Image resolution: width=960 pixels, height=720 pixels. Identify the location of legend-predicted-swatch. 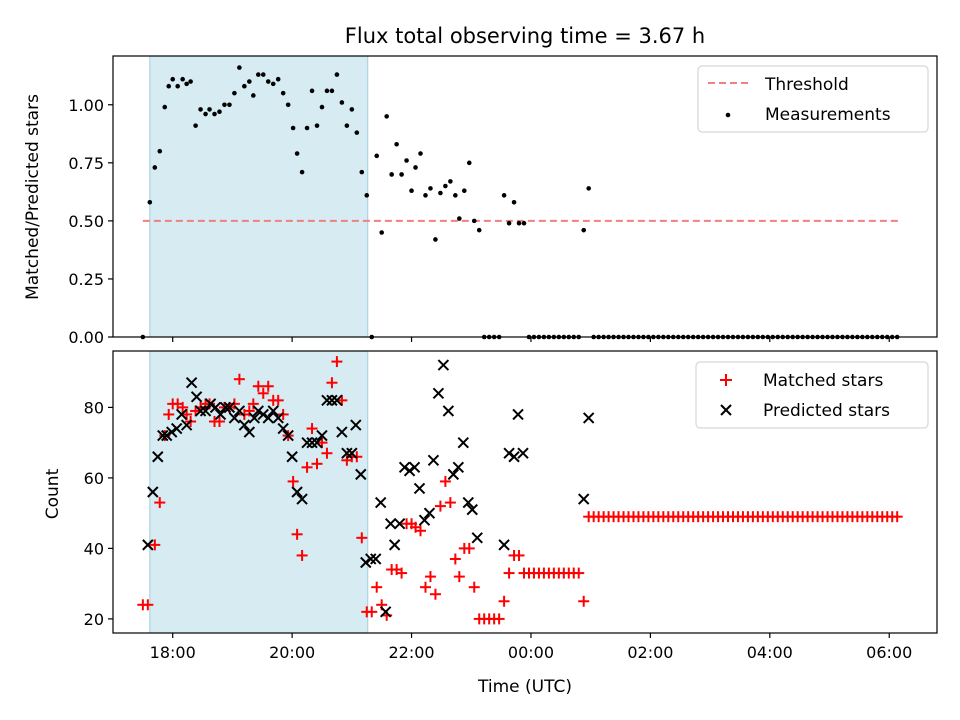
(726, 410).